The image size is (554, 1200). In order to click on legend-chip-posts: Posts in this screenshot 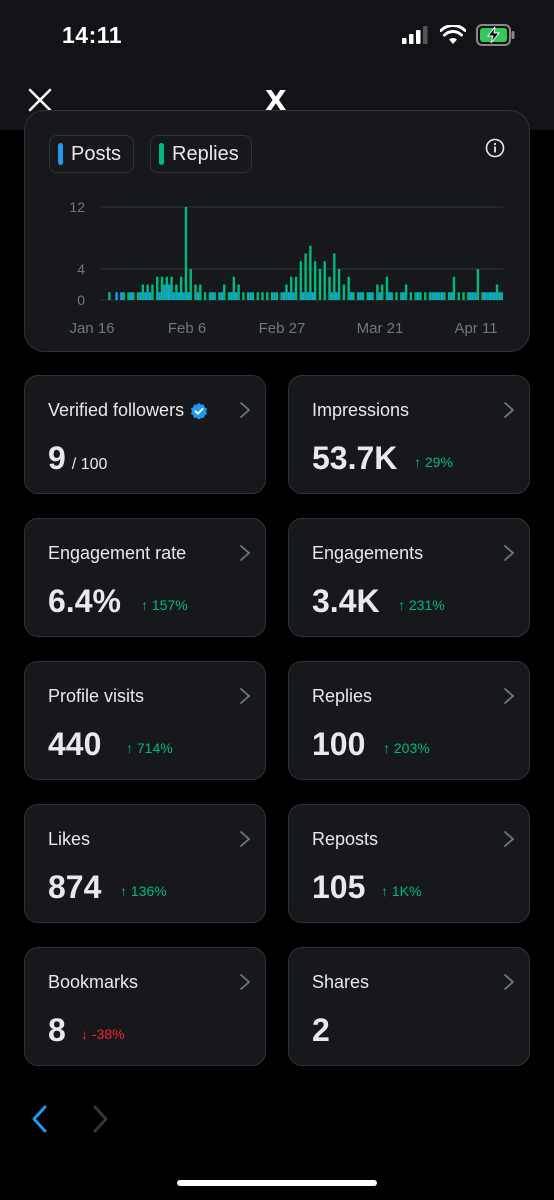, I will do `click(92, 154)`.